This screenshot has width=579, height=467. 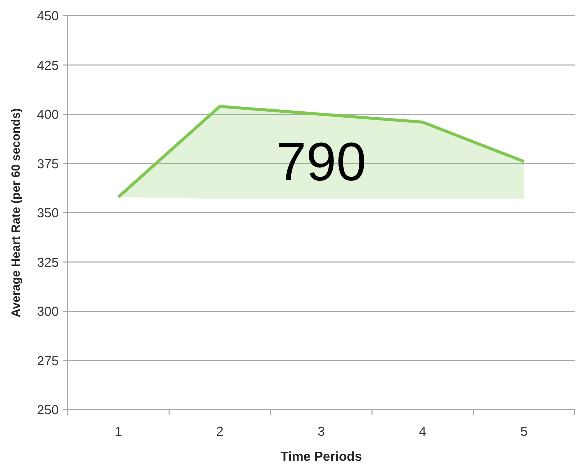 What do you see at coordinates (321, 456) in the screenshot?
I see `x-axis-title: Time Periods` at bounding box center [321, 456].